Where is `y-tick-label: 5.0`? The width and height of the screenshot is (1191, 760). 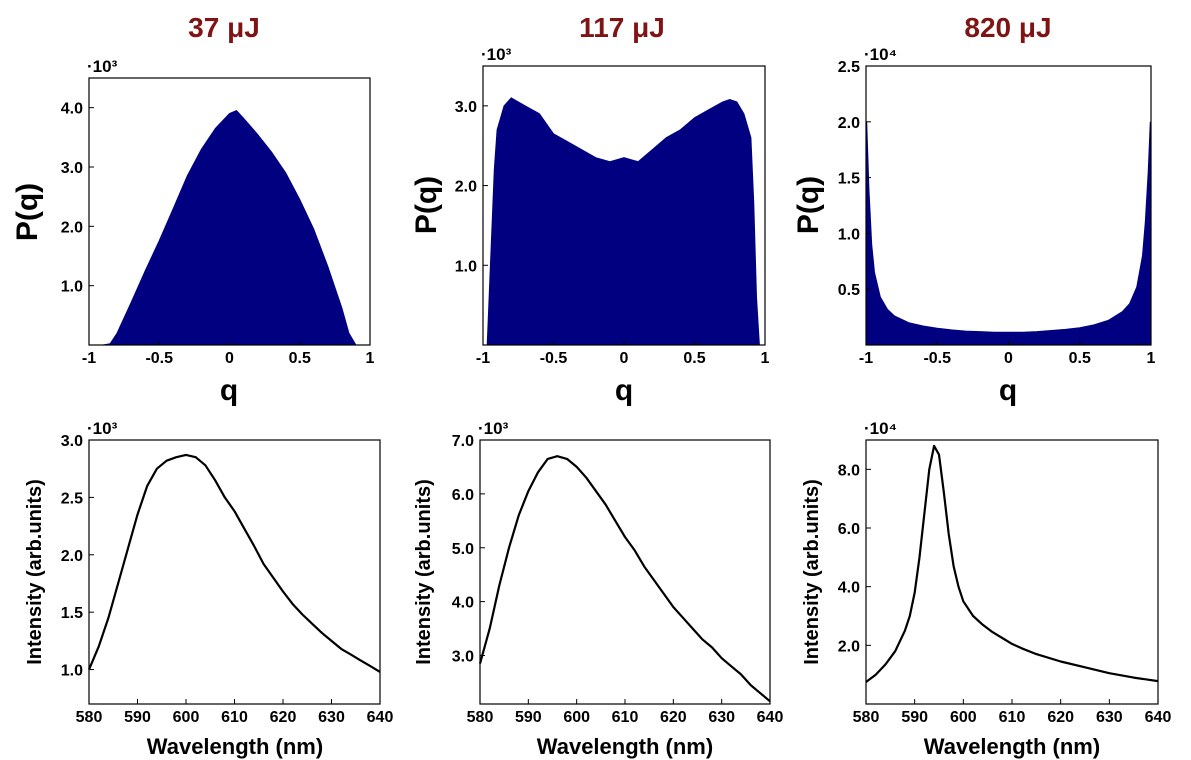 y-tick-label: 5.0 is located at coordinates (463, 549).